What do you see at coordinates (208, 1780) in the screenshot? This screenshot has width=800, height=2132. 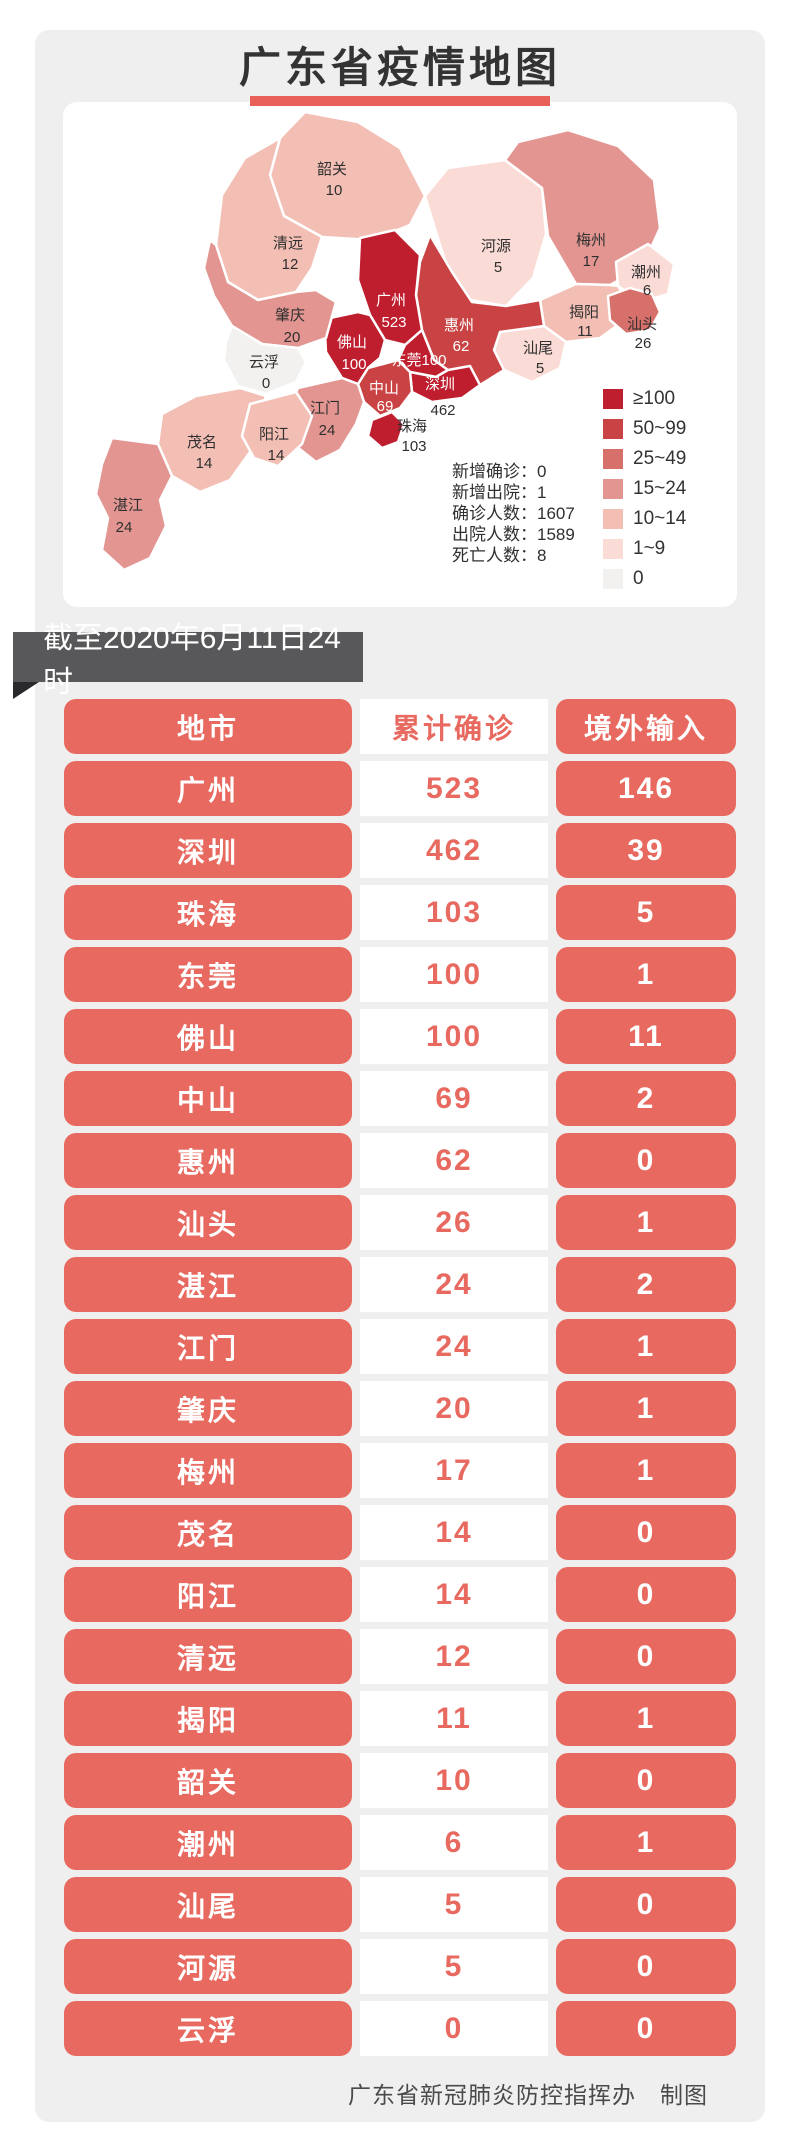 I see `city-cell: 韶关` at bounding box center [208, 1780].